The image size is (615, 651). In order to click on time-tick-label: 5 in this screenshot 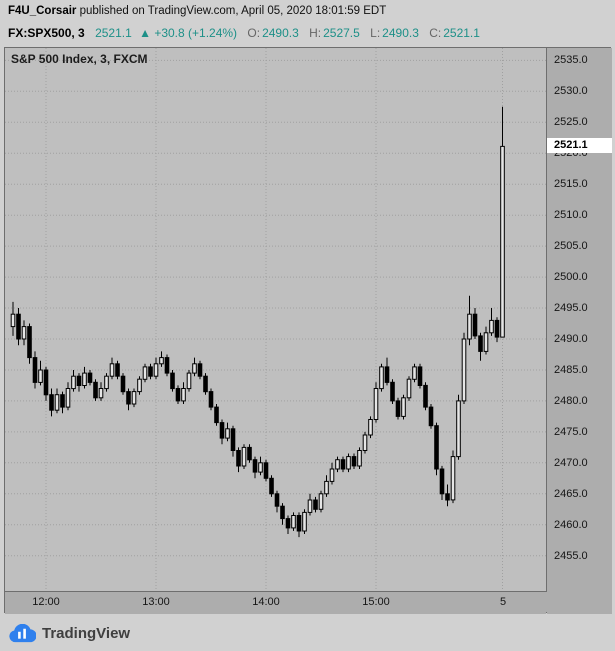, I will do `click(503, 602)`.